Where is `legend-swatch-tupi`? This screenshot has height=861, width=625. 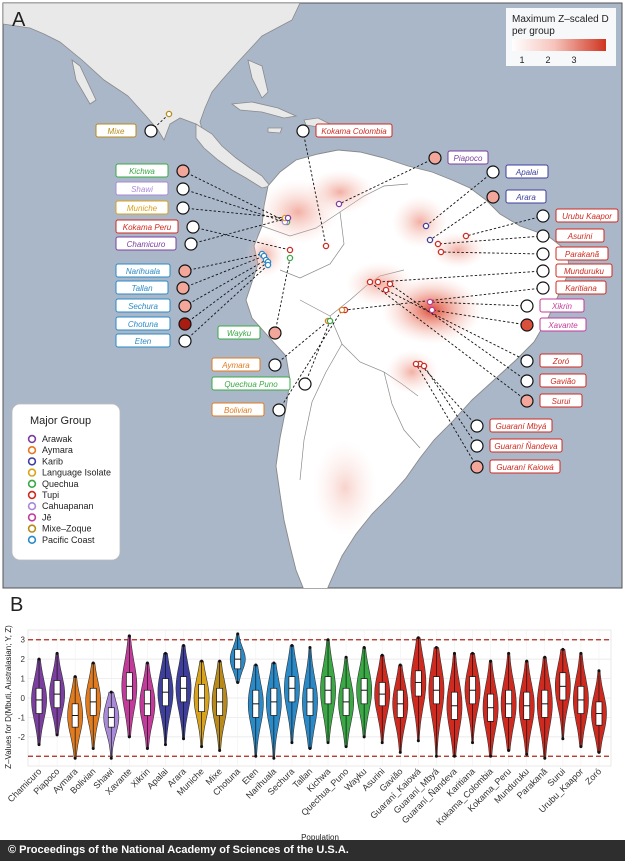
legend-swatch-tupi is located at coordinates (32, 495).